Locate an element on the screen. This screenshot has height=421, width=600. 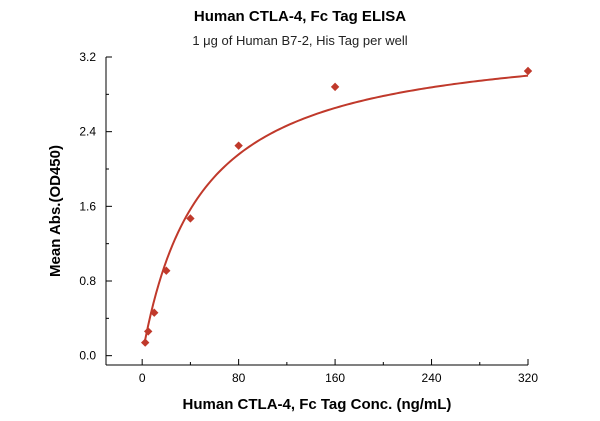
x-axis-label: Human CTLA-4, Fc Tag Conc. (ng/mL) is located at coordinates (317, 404).